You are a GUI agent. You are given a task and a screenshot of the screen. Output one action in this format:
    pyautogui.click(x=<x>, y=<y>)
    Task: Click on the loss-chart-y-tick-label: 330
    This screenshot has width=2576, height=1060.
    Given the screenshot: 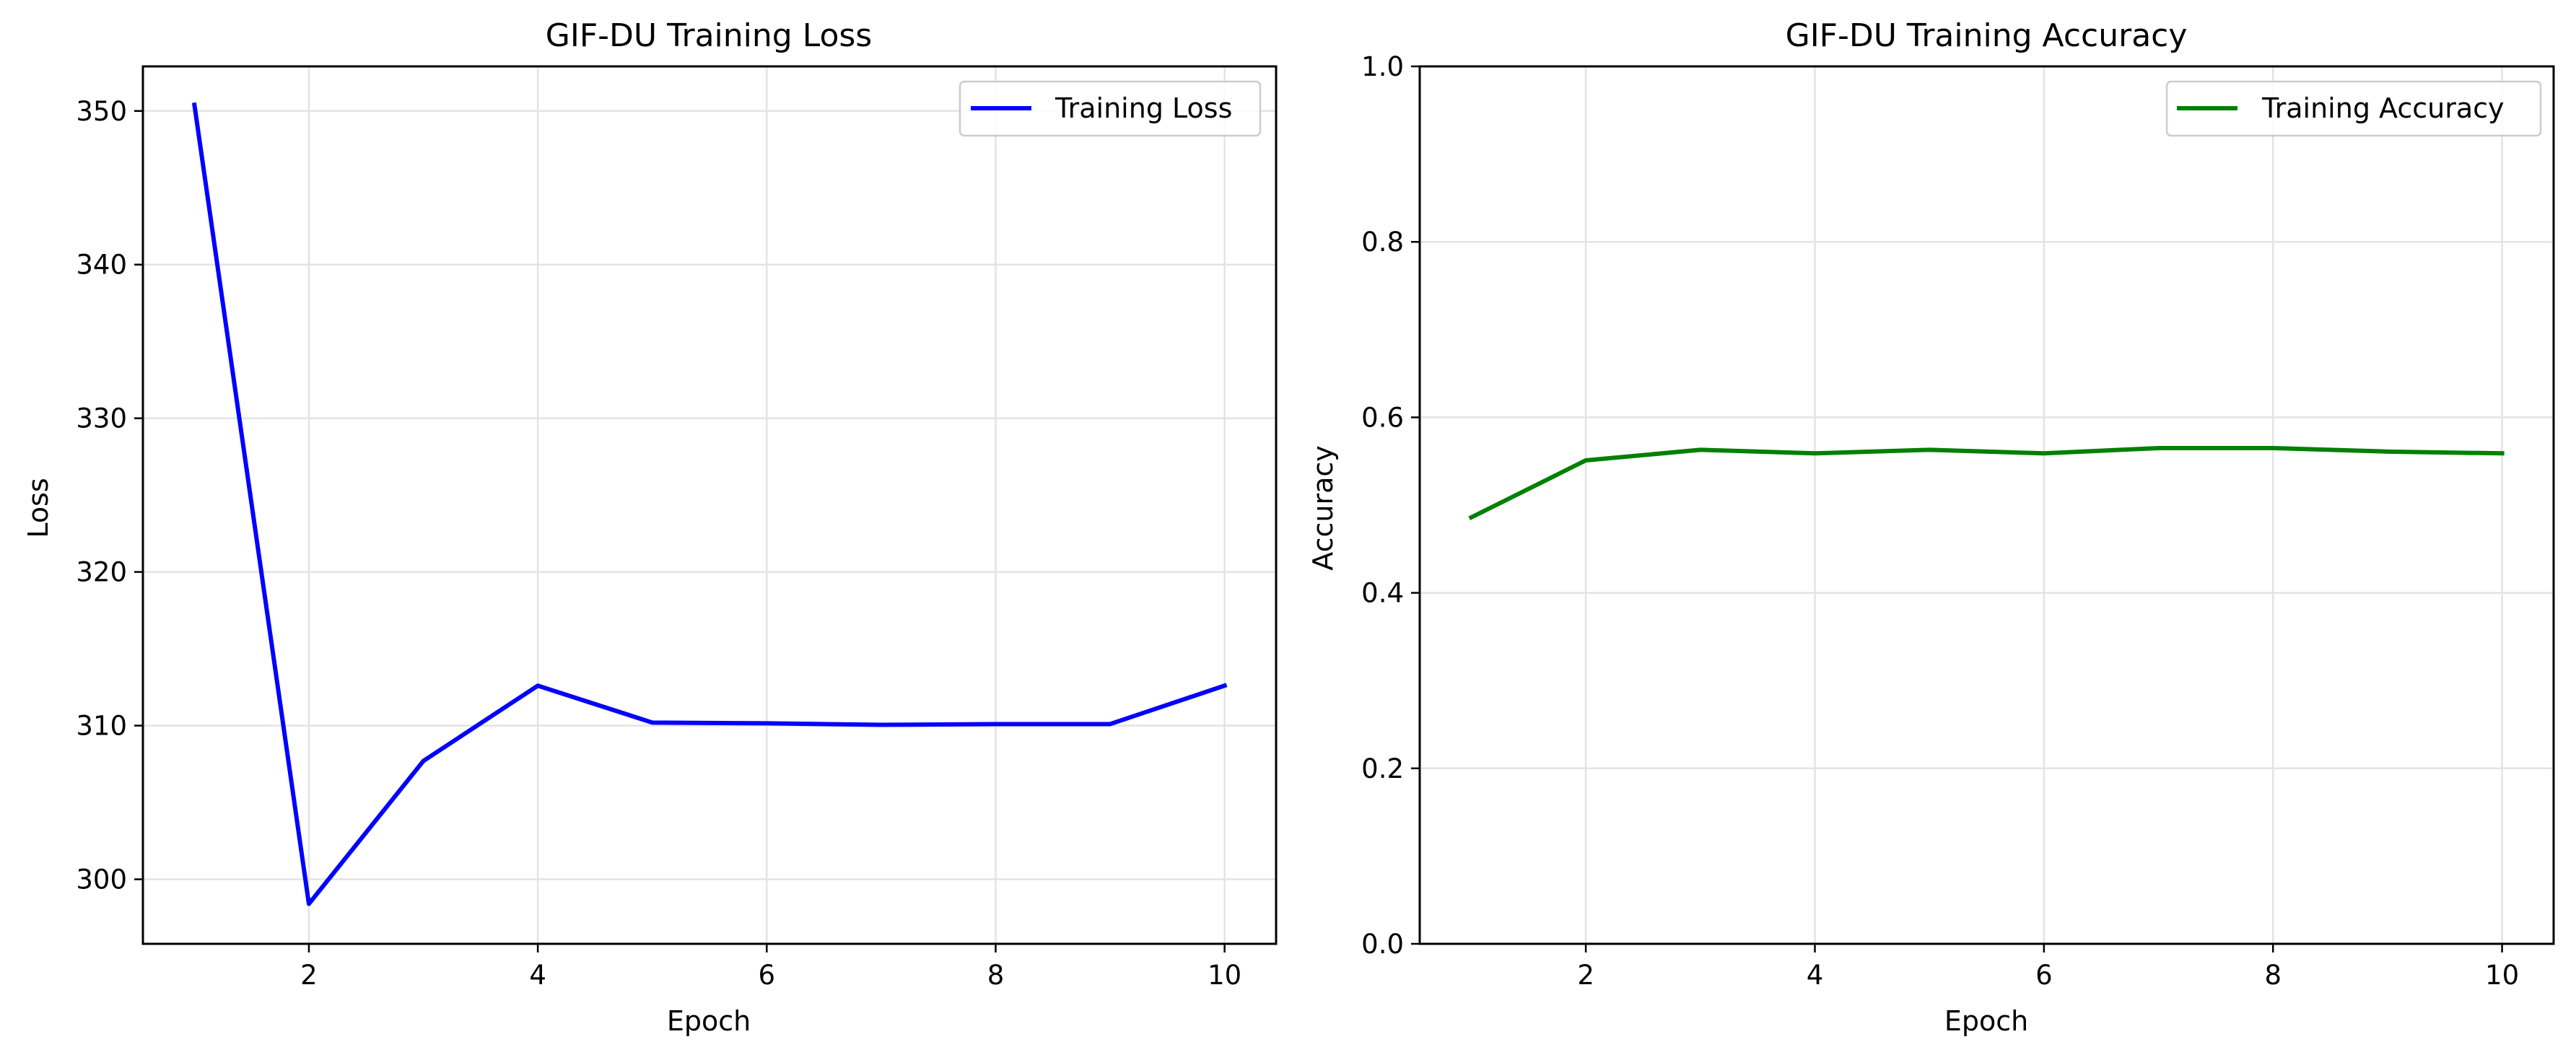 What is the action you would take?
    pyautogui.click(x=101, y=418)
    